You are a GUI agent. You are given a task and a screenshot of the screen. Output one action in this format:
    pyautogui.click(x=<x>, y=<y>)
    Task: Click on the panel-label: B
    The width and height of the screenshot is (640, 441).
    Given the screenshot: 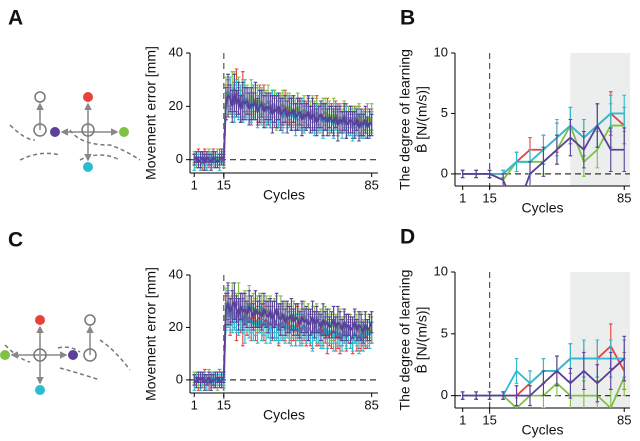 What is the action you would take?
    pyautogui.click(x=407, y=18)
    